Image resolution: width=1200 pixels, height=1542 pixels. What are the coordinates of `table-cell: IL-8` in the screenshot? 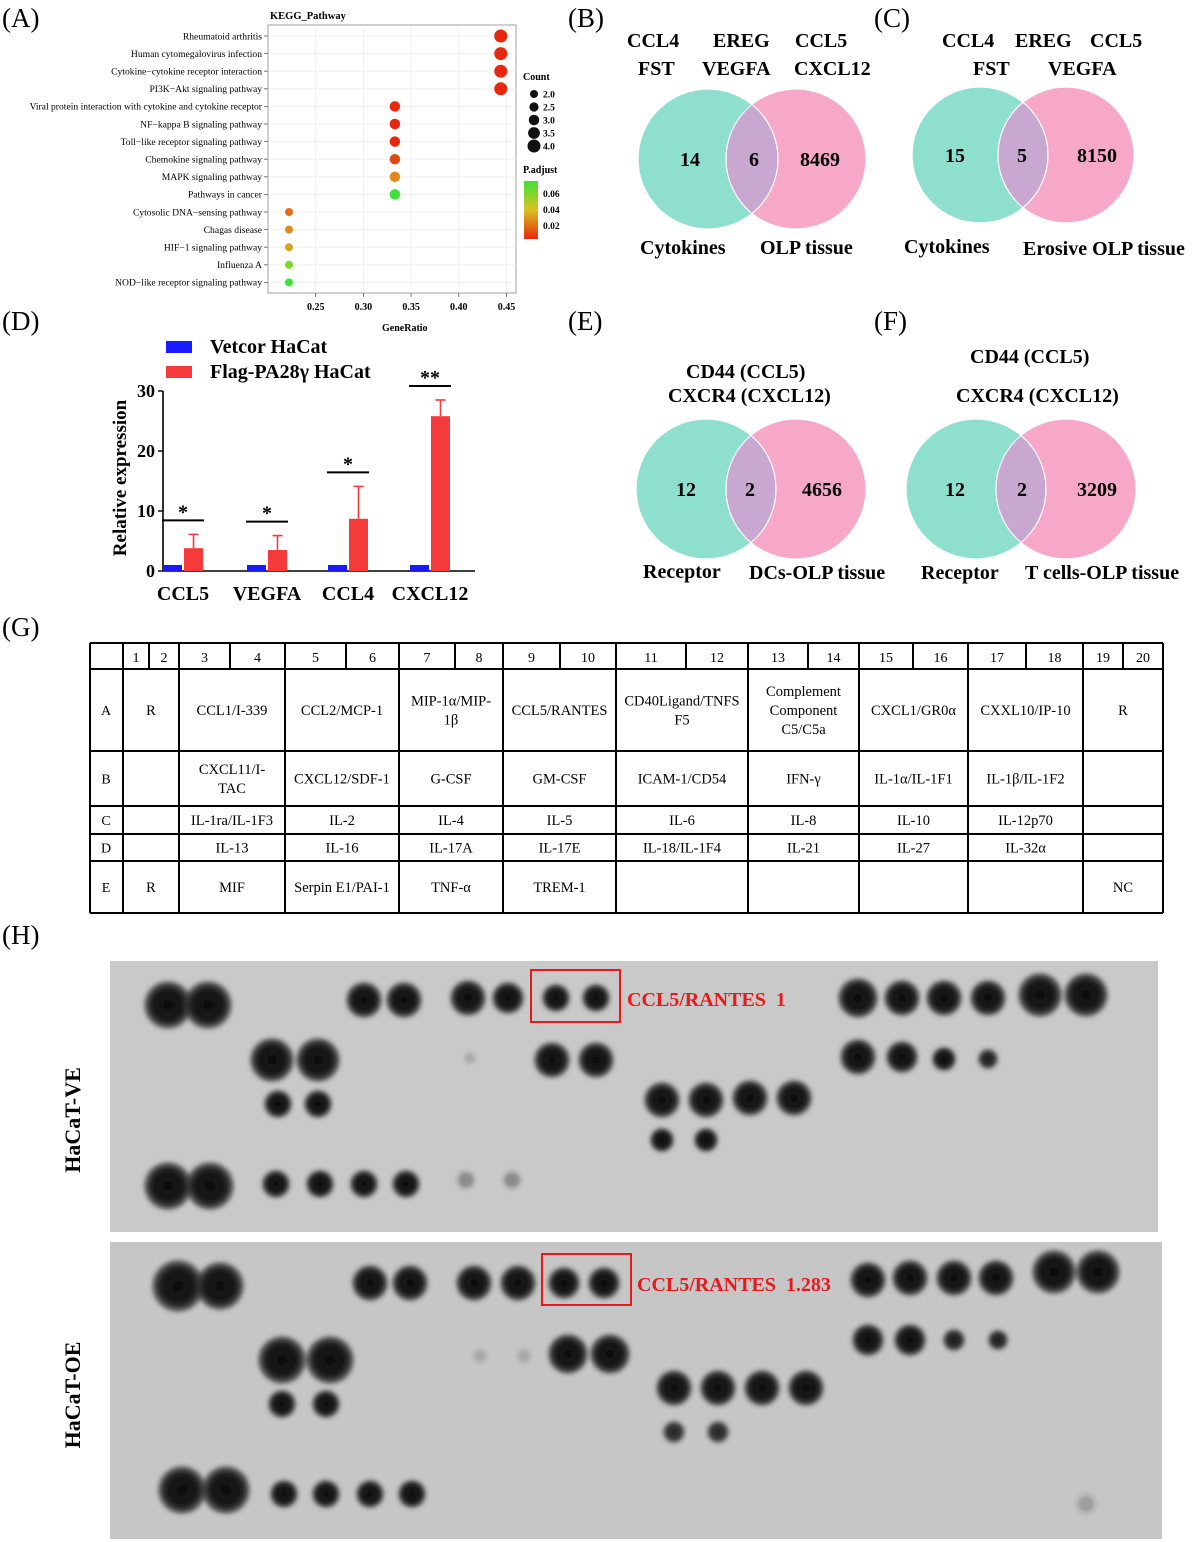 It's located at (804, 821).